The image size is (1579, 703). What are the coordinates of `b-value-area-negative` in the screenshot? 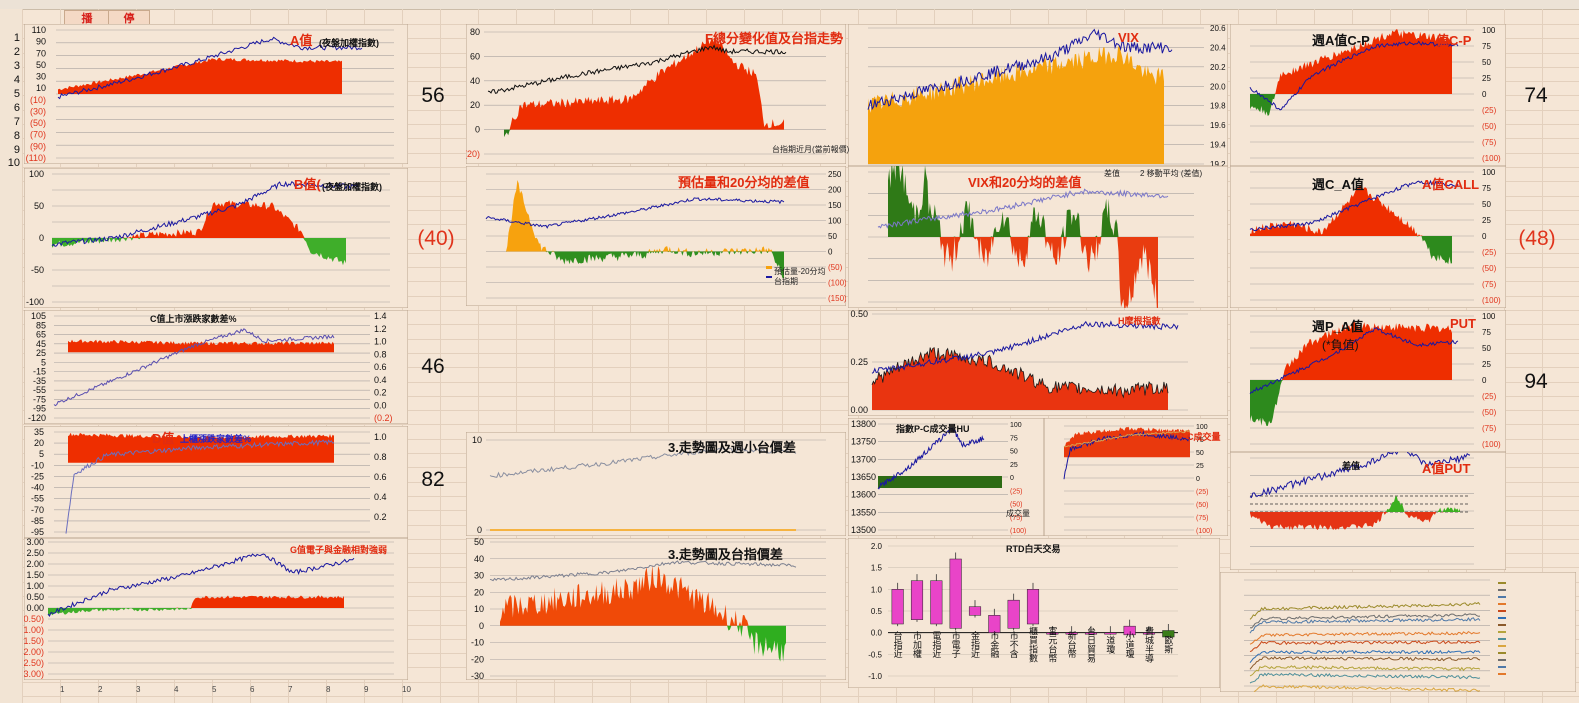 It's located at (199, 252).